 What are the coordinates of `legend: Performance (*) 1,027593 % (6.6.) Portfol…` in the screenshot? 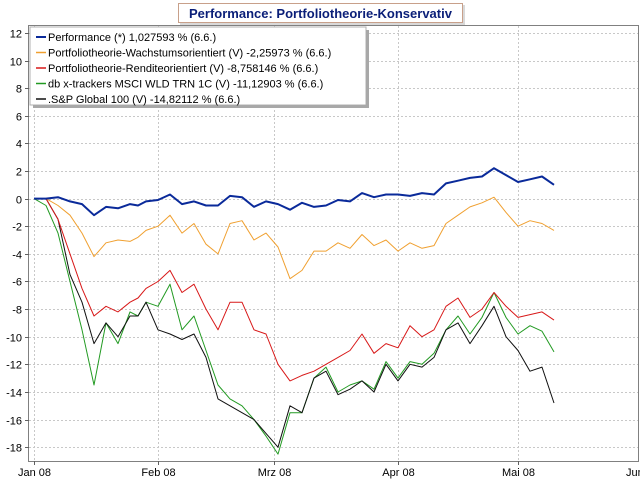 It's located at (199, 67).